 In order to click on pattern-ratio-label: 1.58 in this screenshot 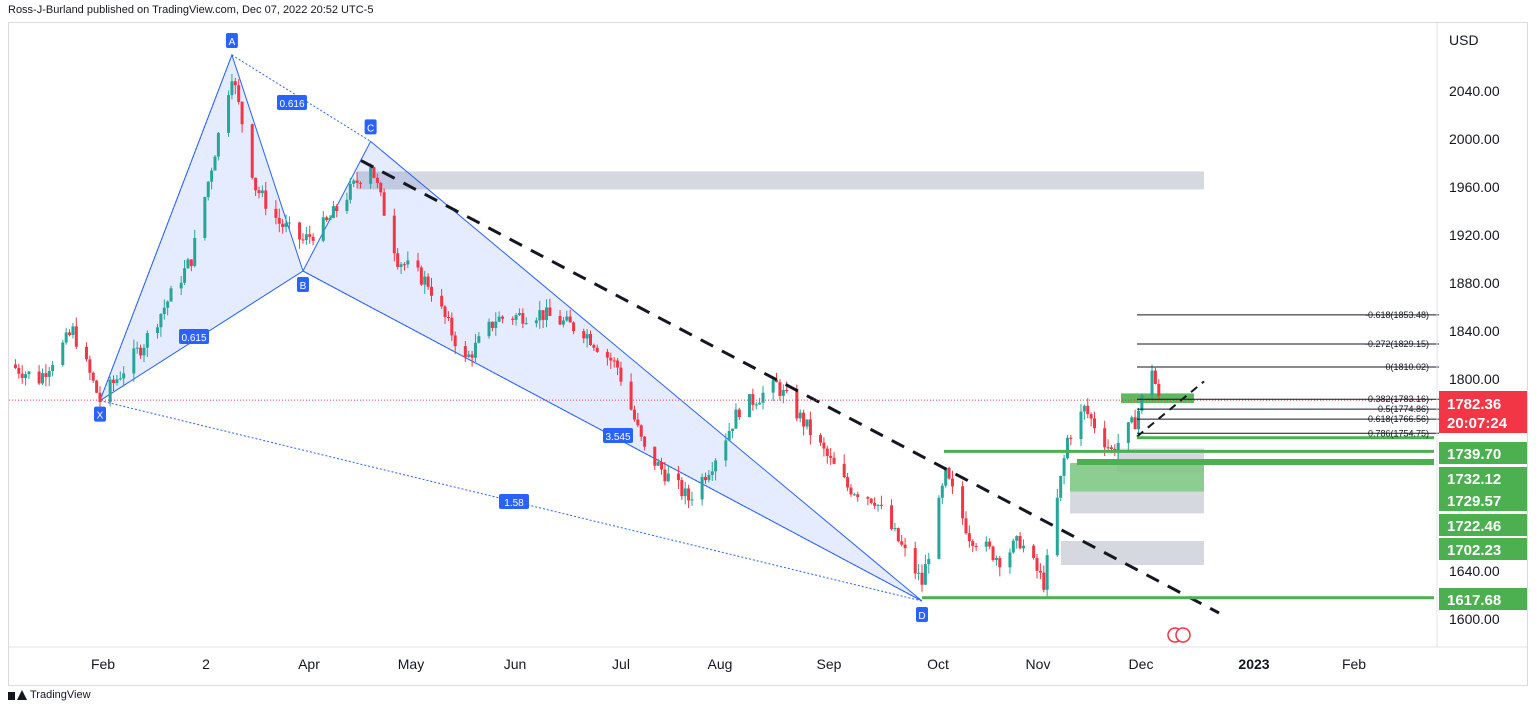, I will do `click(514, 503)`.